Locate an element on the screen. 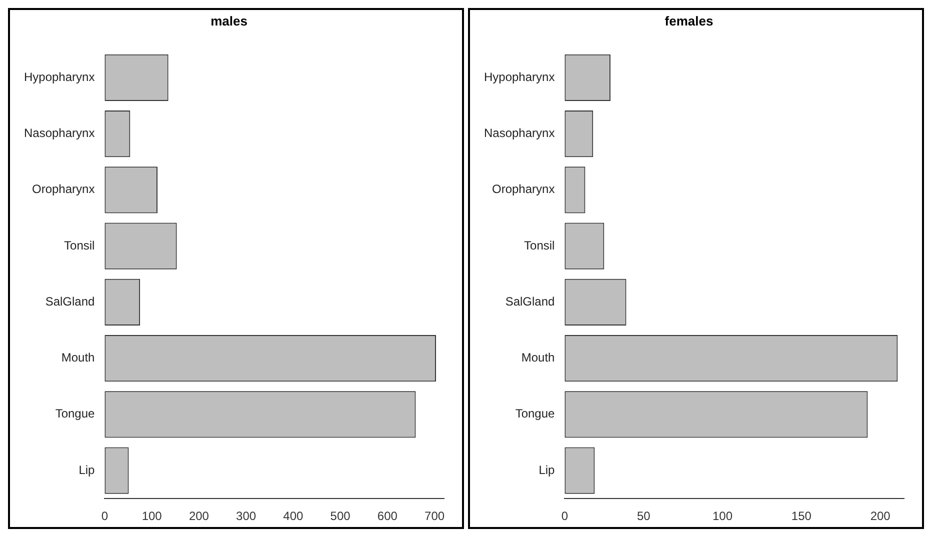  x-tick-label: 600 is located at coordinates (387, 516).